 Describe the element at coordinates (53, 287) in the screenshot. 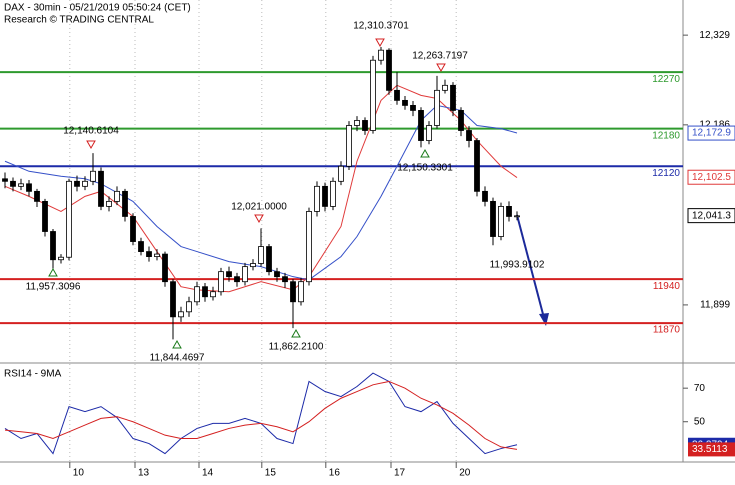

I see `annotation: 11,957.3096` at that location.